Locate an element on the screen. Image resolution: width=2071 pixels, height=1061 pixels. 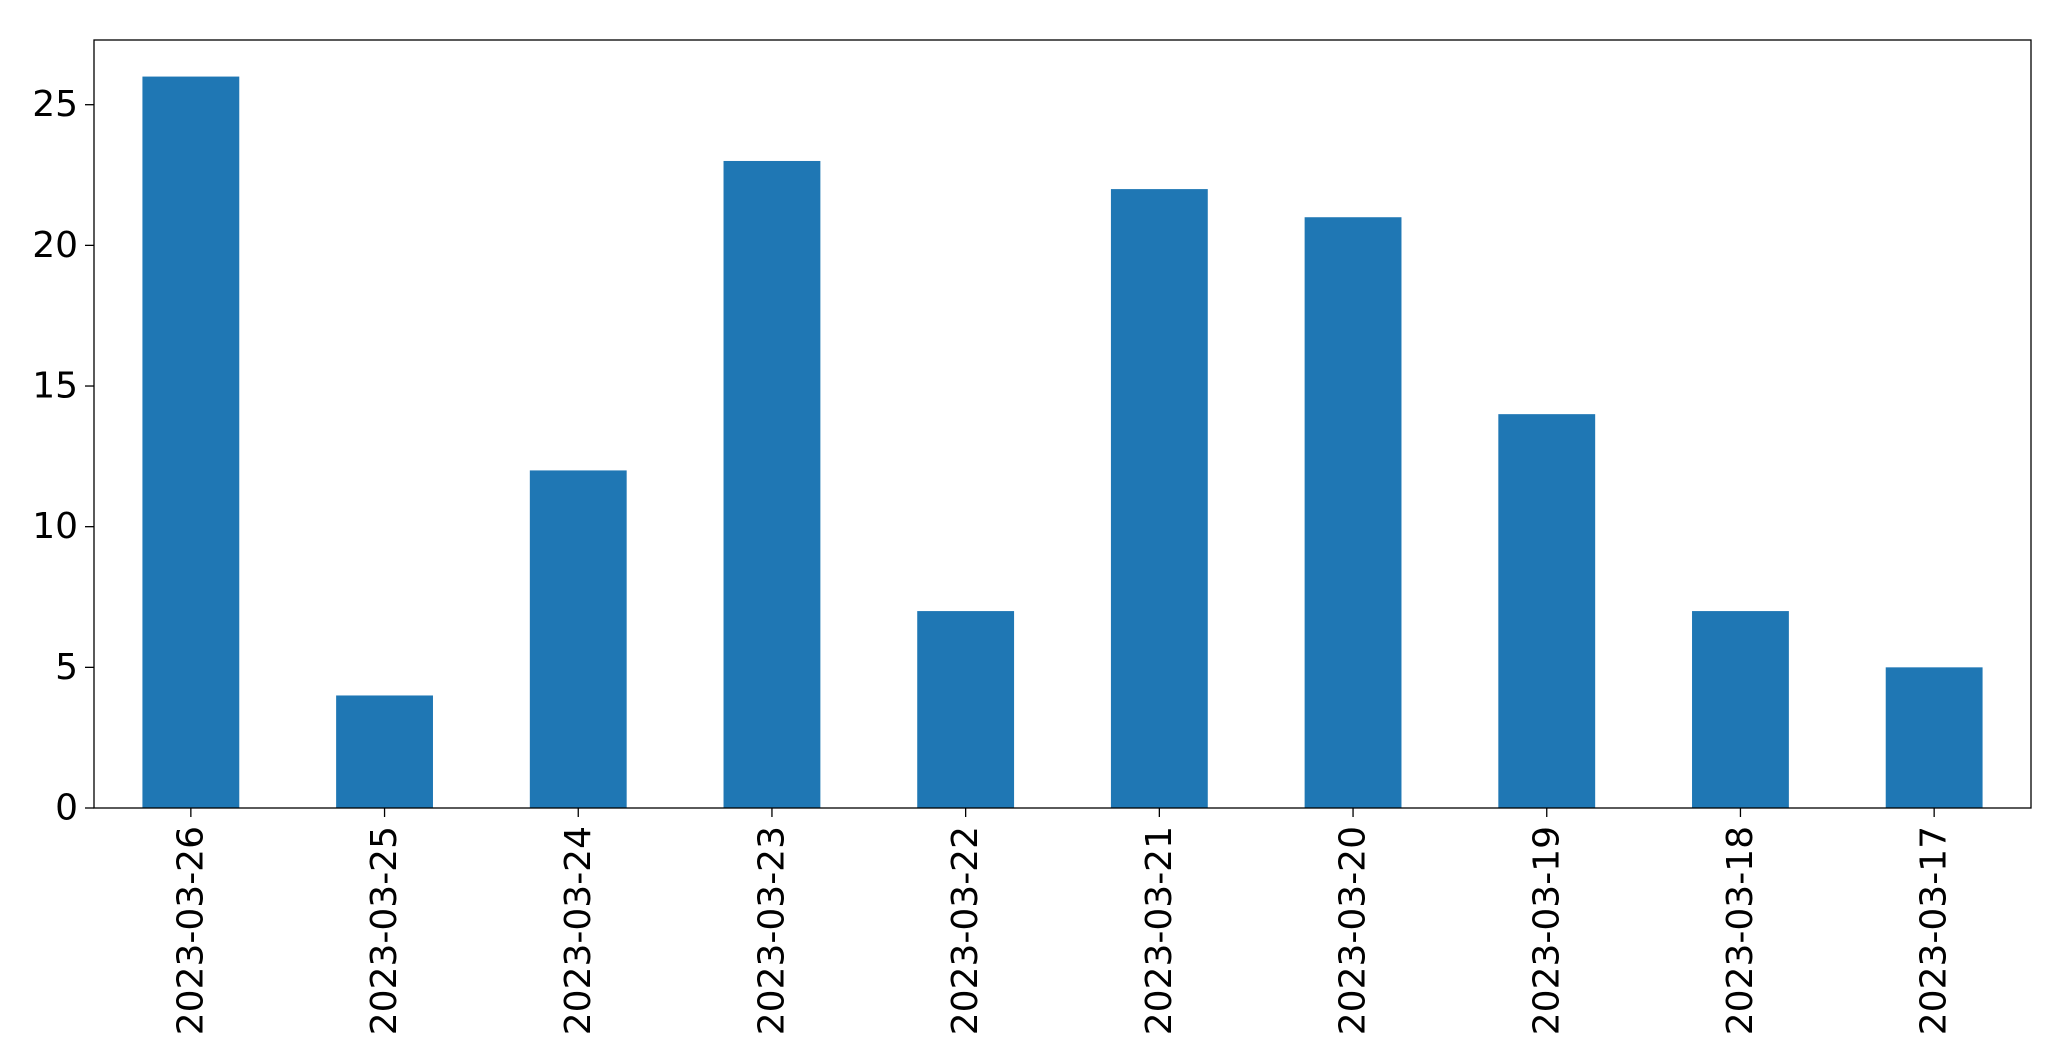
x-tick-label: 2023-03-26 is located at coordinates (190, 930).